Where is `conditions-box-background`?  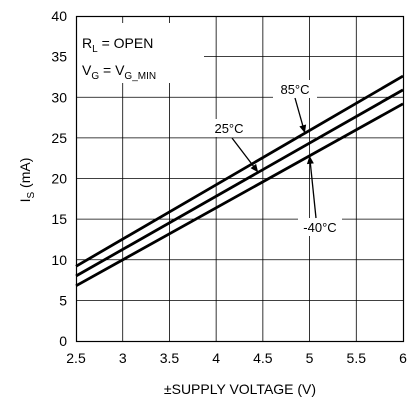 conditions-box-background is located at coordinates (140, 53).